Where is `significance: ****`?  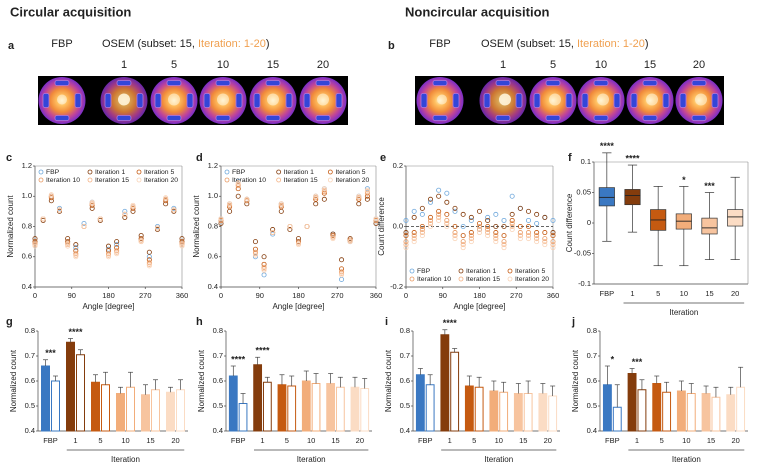
significance: **** is located at coordinates (75, 332).